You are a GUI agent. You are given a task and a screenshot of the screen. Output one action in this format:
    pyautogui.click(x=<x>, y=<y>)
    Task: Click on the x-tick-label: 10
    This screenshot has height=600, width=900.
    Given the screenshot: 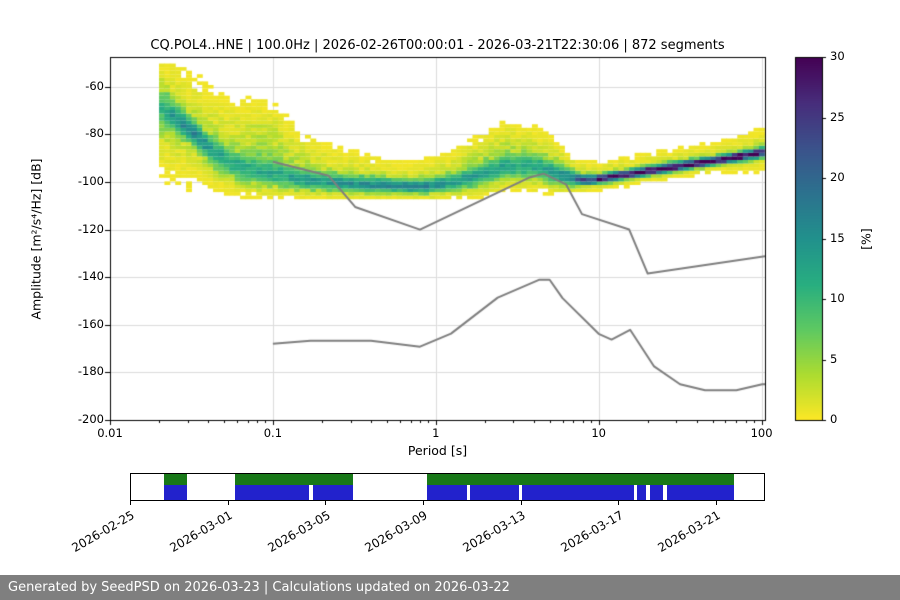 What is the action you would take?
    pyautogui.click(x=598, y=433)
    